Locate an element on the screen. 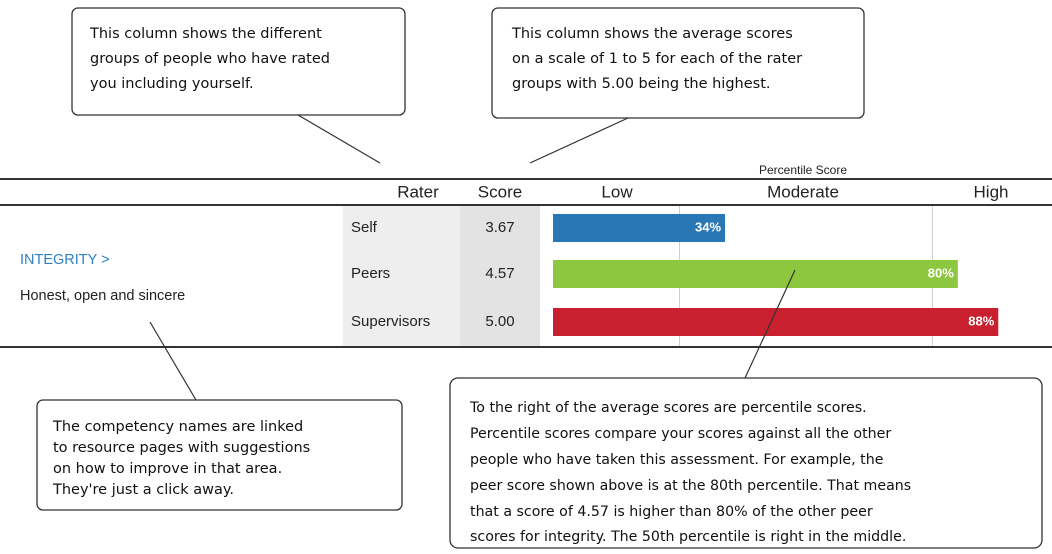 The height and width of the screenshot is (554, 1052). rater: Self is located at coordinates (364, 227).